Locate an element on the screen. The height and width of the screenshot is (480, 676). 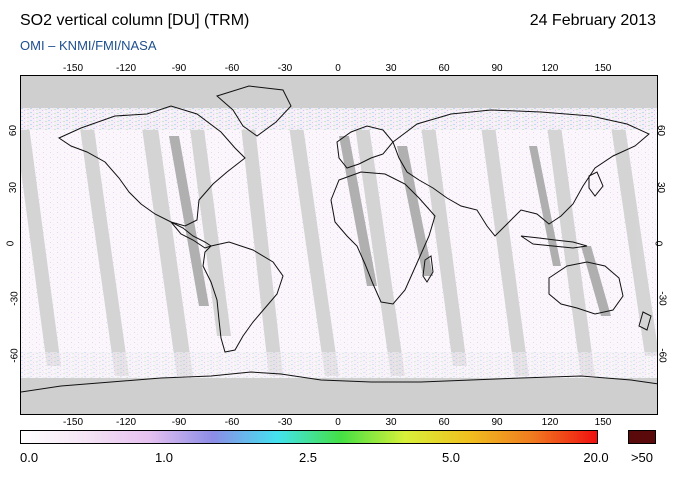
lon-tick-bottom: 0 is located at coordinates (338, 422).